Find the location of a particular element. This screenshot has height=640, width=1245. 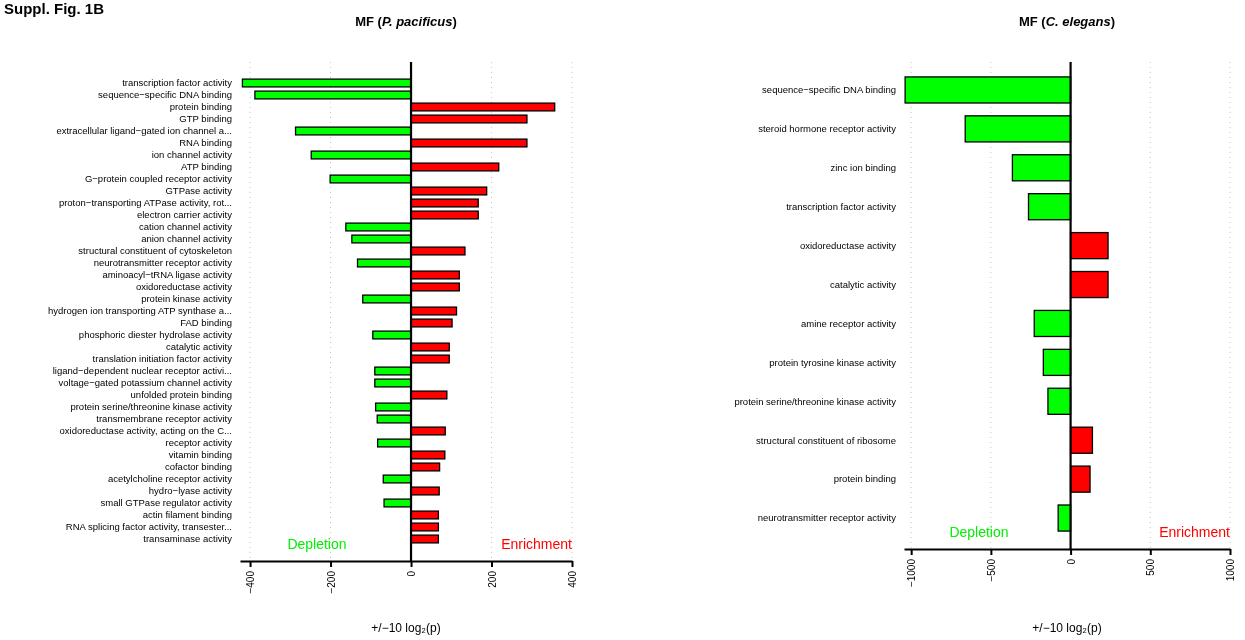

x-tick-label: −200 is located at coordinates (331, 582).